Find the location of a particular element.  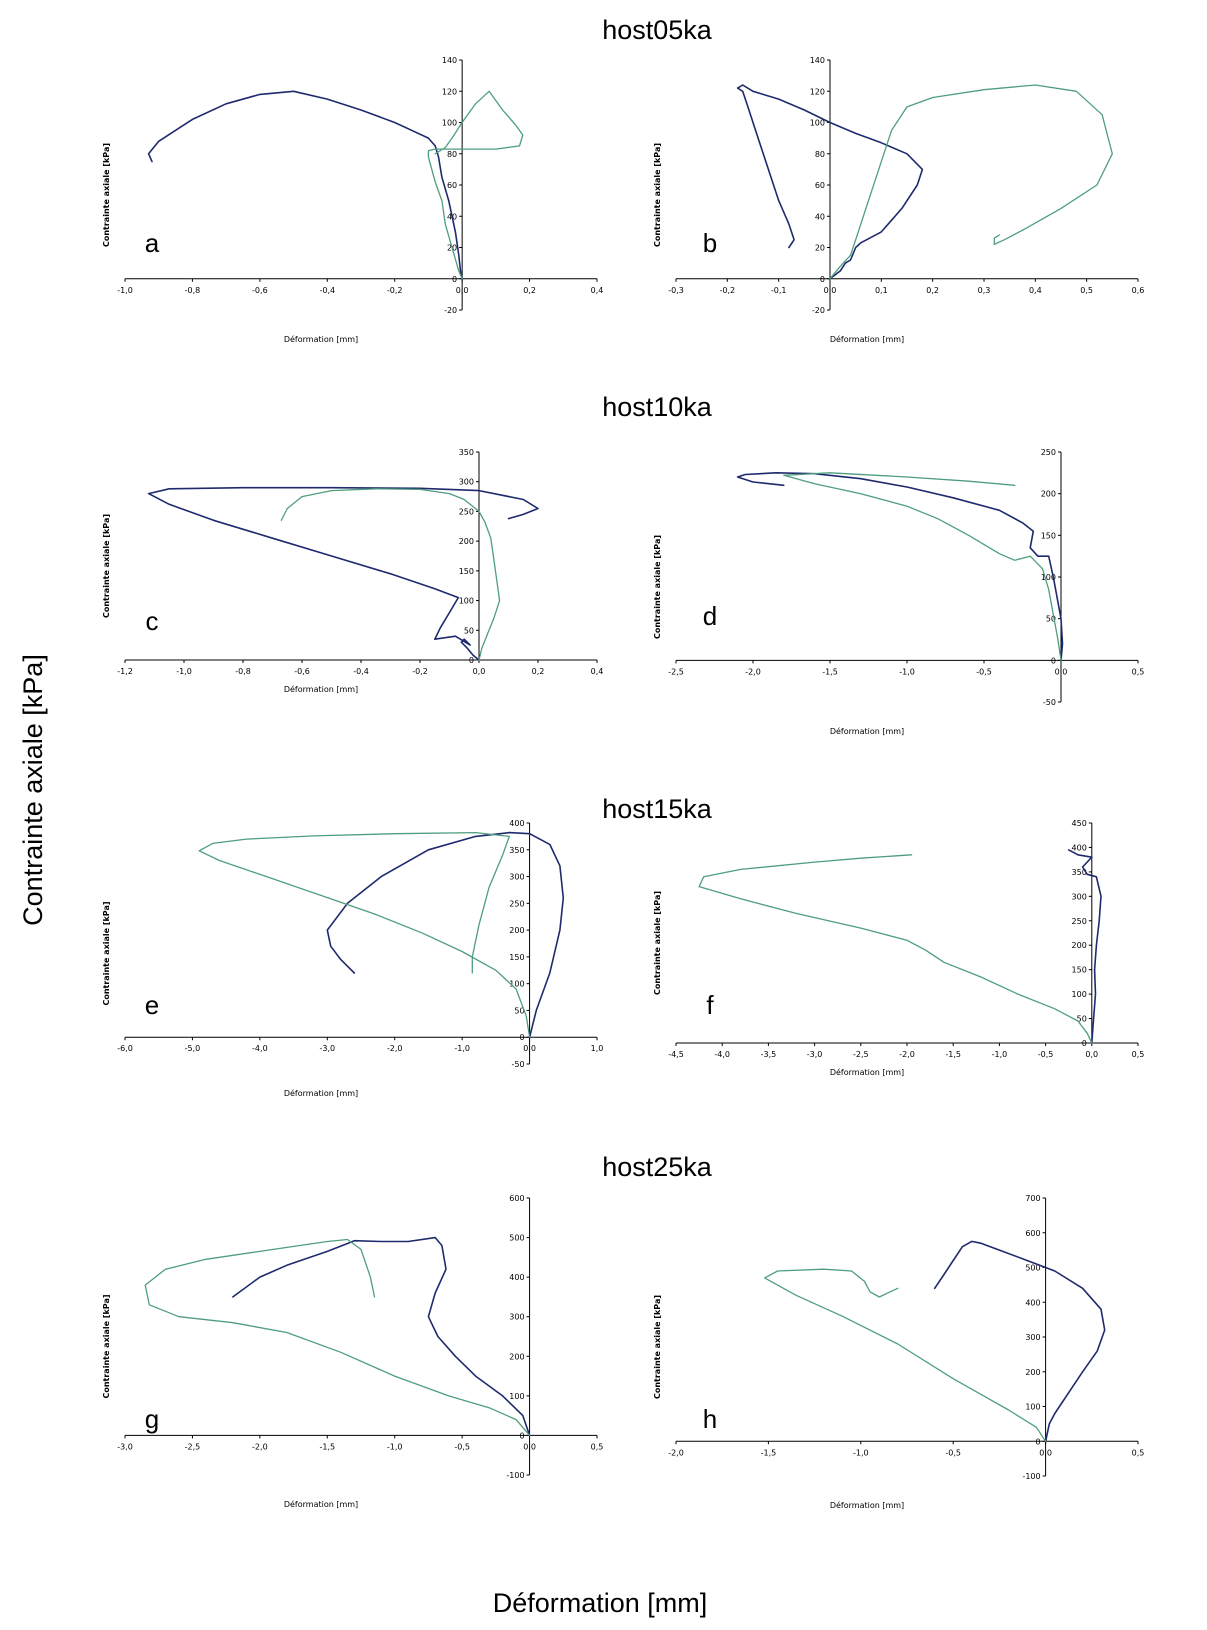

y-tick-label: 250 is located at coordinates (1048, 452).